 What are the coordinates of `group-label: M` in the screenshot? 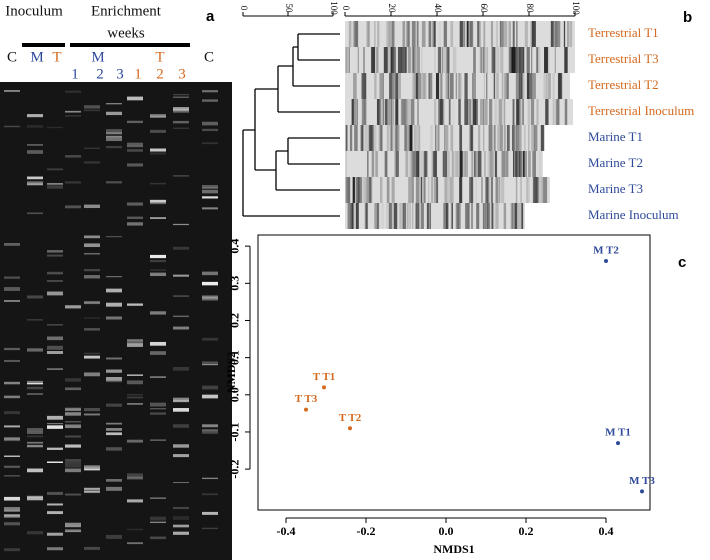 It's located at (97, 57).